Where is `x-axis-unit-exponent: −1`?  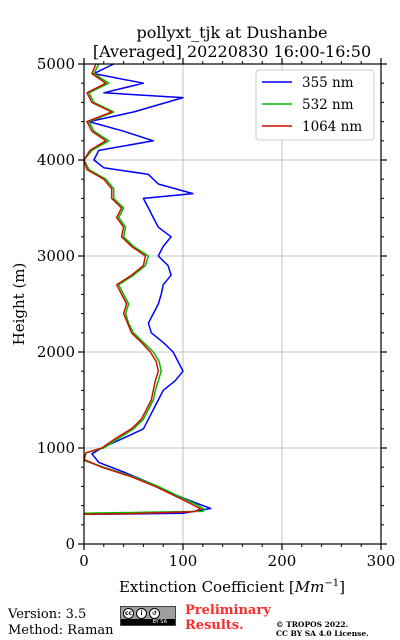 x-axis-unit-exponent: −1 is located at coordinates (331, 583).